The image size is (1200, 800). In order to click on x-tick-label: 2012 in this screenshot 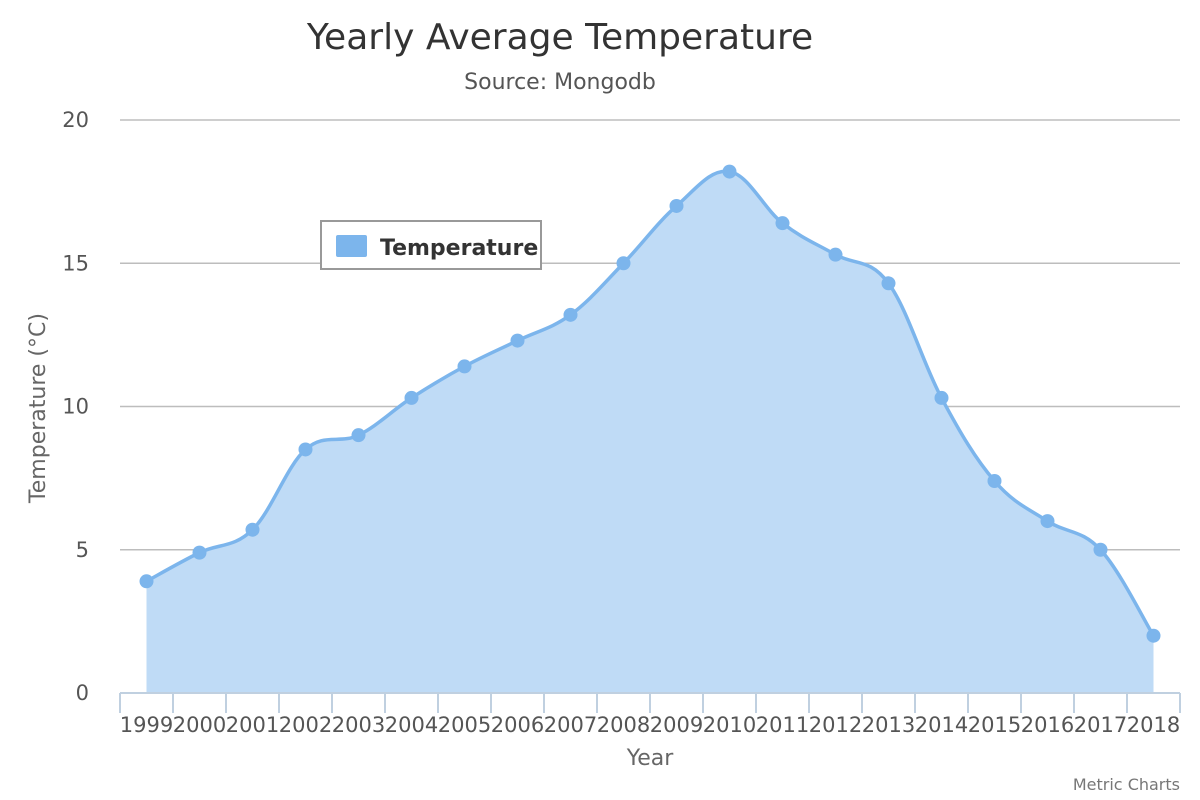, I will do `click(835, 725)`.